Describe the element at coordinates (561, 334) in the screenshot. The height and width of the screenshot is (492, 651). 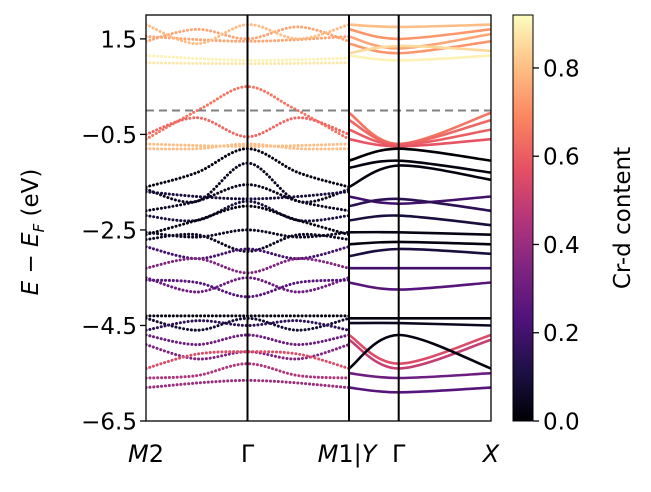
I see `colorbar-tick-label-1: 0.2` at that location.